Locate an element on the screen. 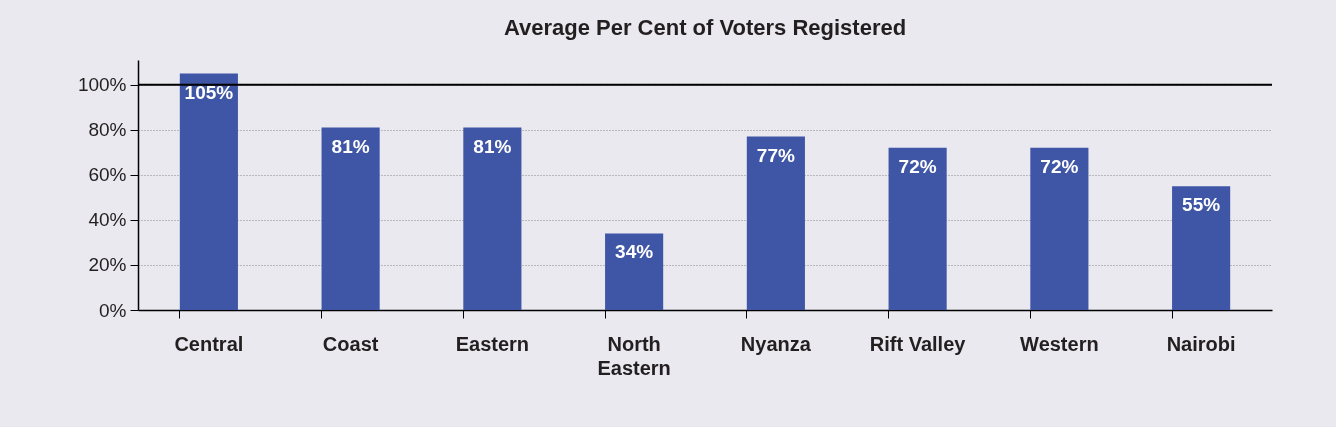  y-tick-label: 100% is located at coordinates (102, 85).